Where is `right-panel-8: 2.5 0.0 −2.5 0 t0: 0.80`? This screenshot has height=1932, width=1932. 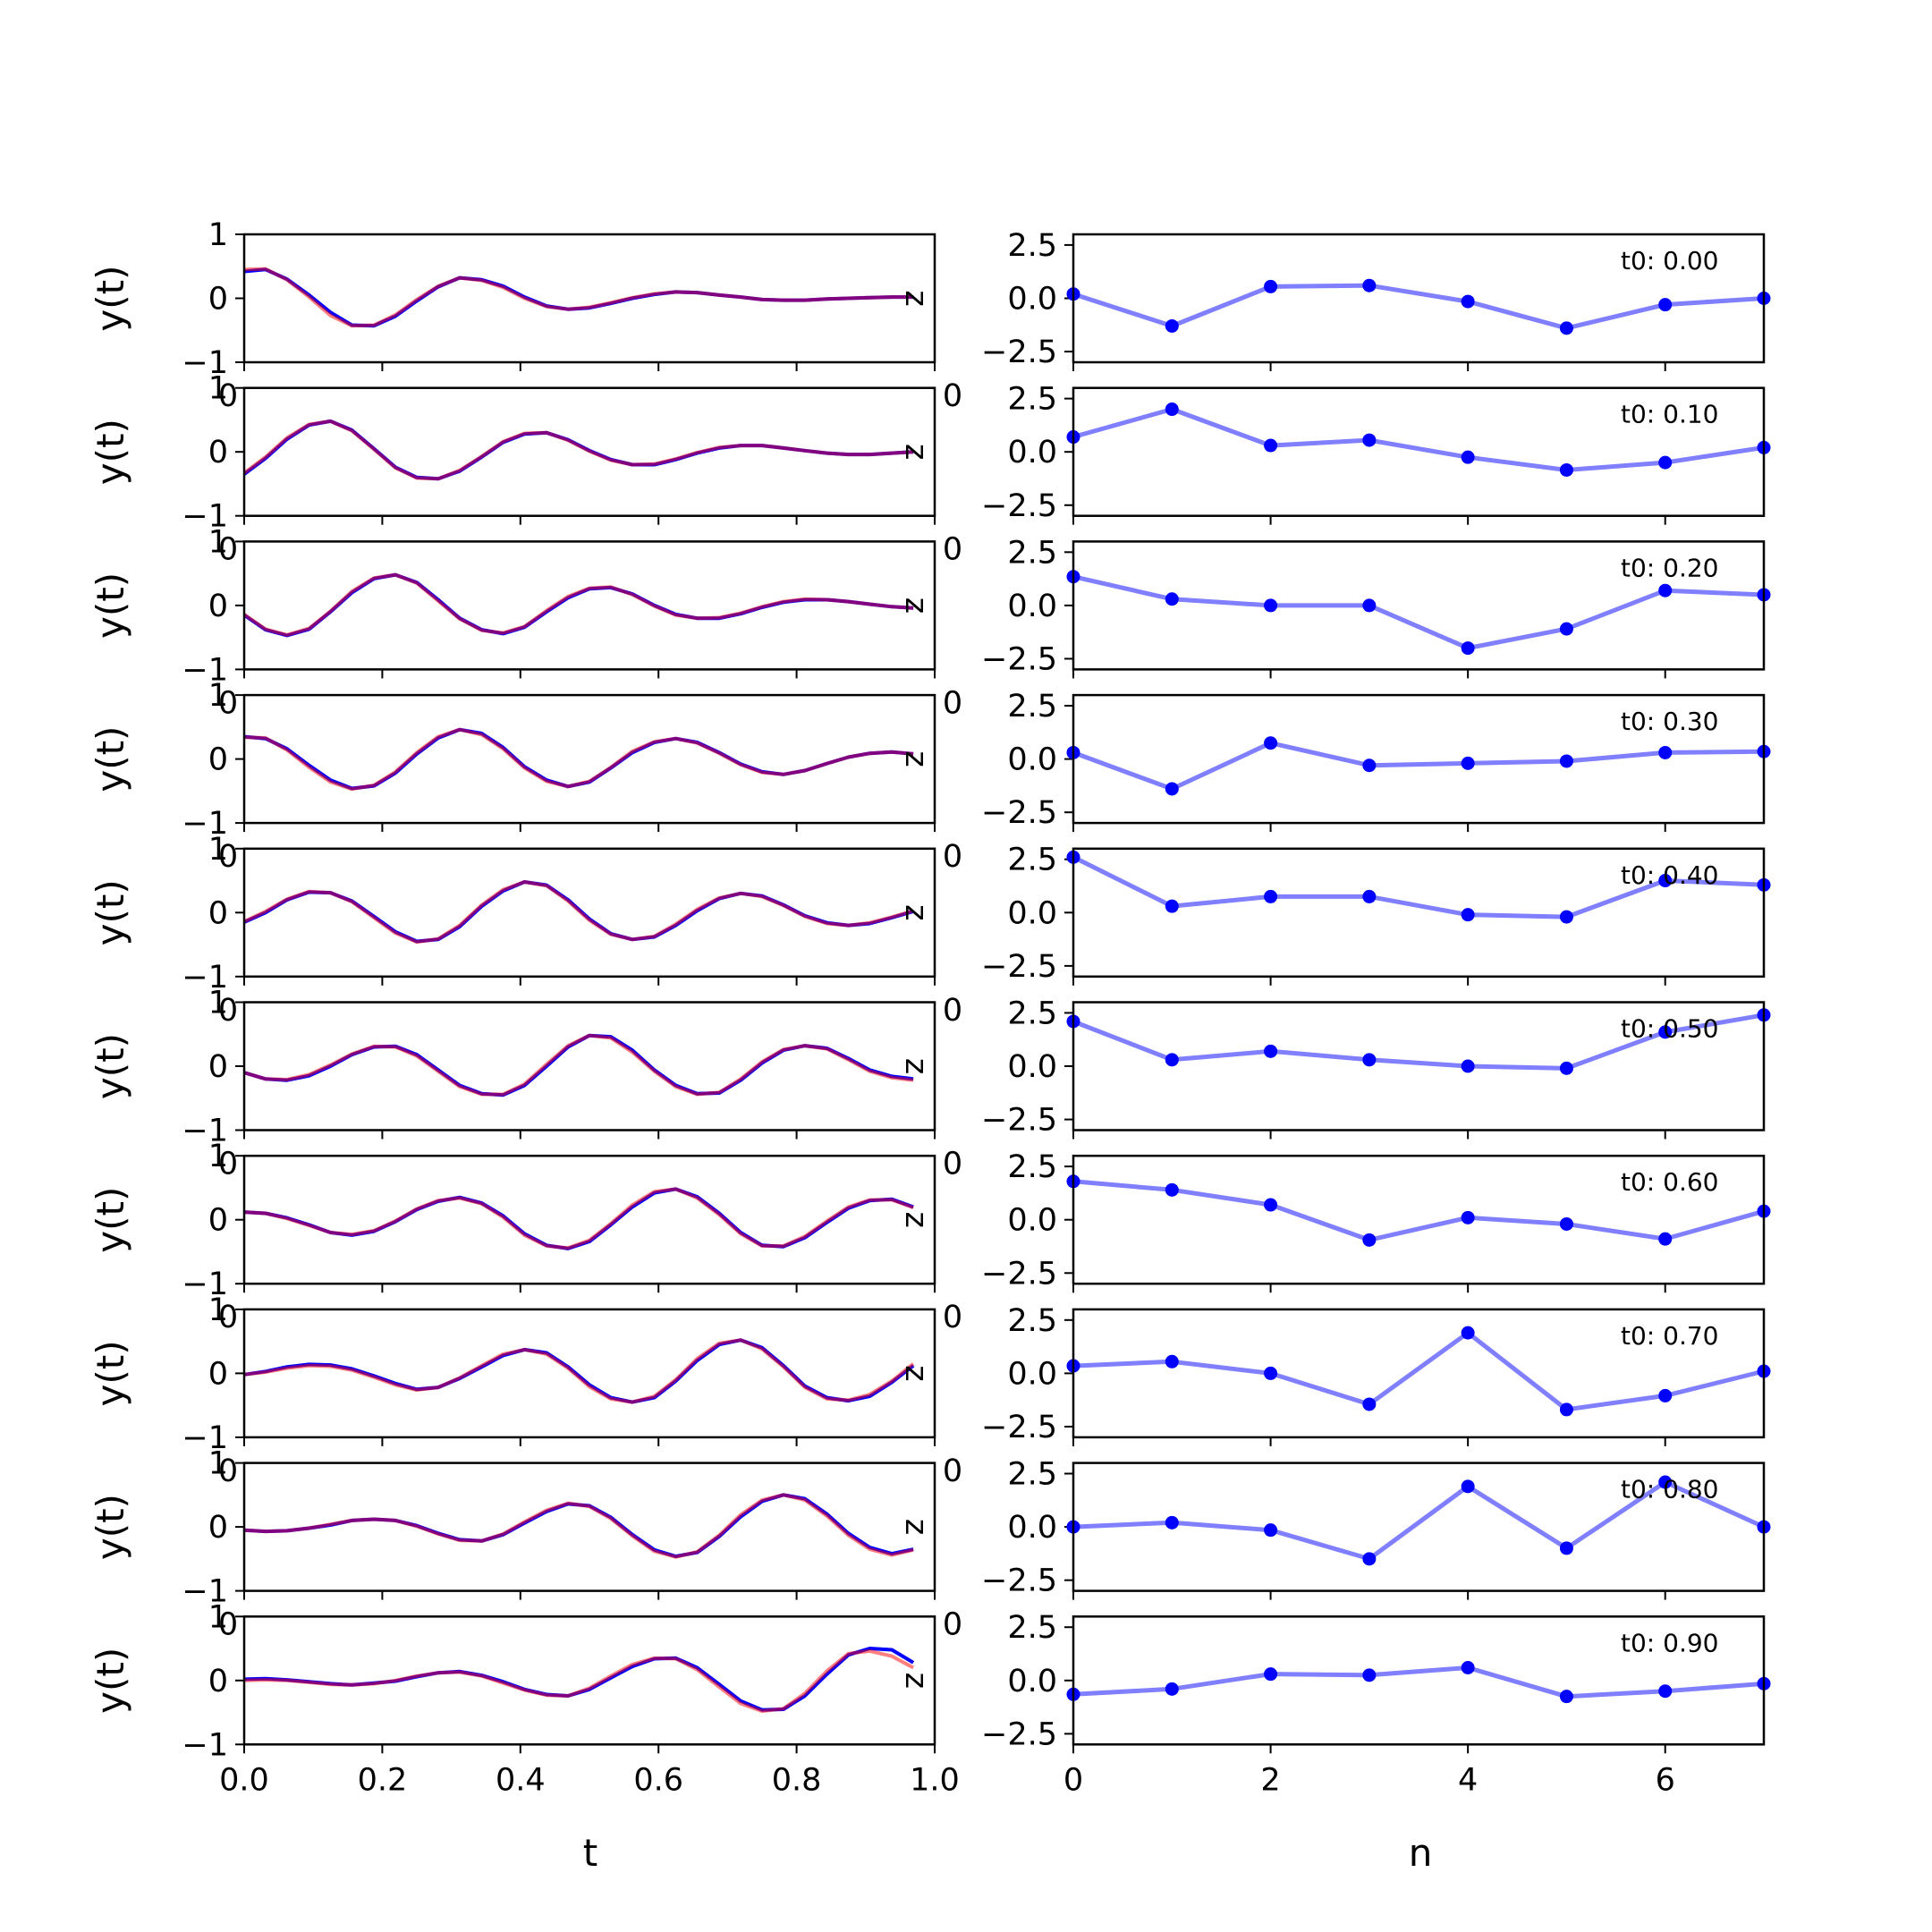
right-panel-8: 2.5 0.0 −2.5 0 t0: 0.80 is located at coordinates (1357, 1550).